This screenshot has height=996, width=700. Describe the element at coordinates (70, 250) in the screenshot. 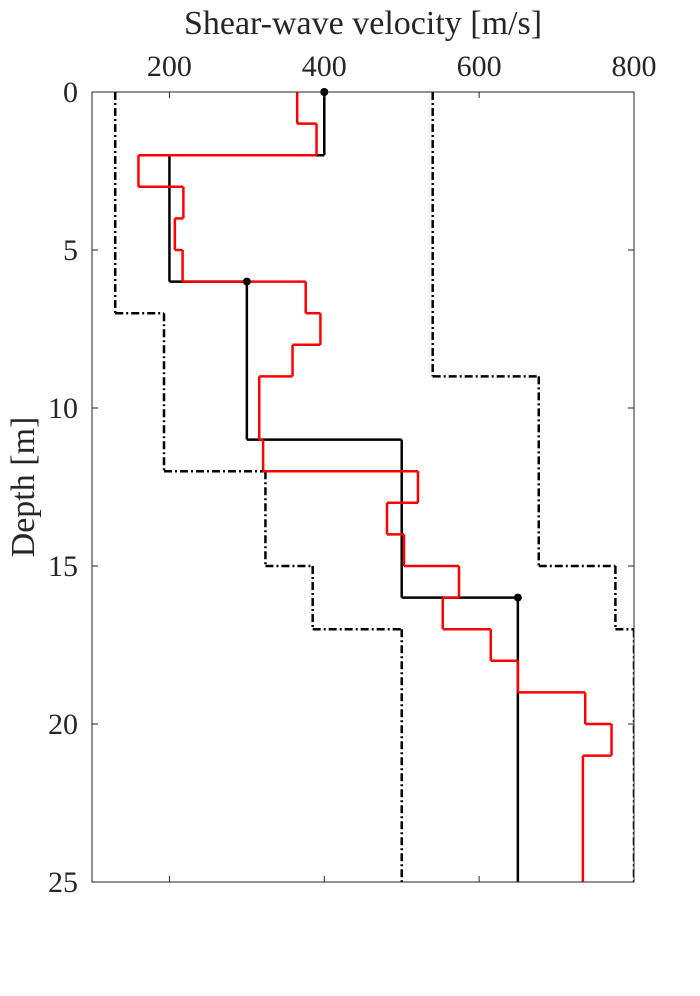

I see `y-tick-label: 5` at that location.